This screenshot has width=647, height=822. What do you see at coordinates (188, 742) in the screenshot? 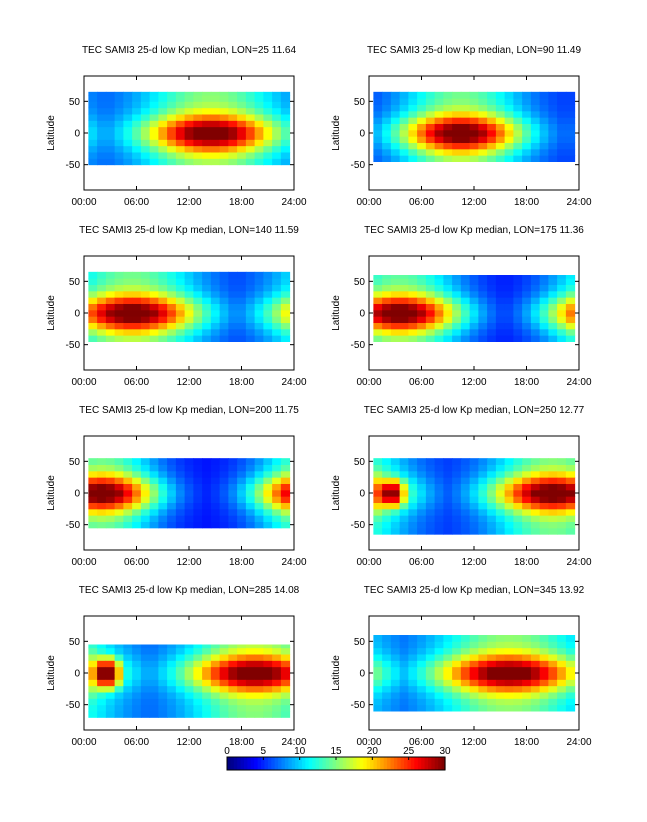
I see `x-tick-label: 12:00` at bounding box center [188, 742].